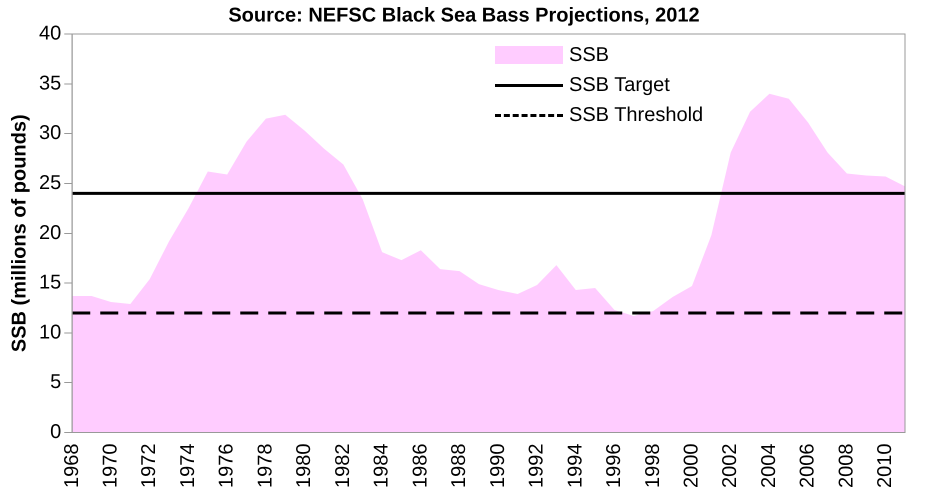  What do you see at coordinates (653, 466) in the screenshot?
I see `x-tick-label: 1998` at bounding box center [653, 466].